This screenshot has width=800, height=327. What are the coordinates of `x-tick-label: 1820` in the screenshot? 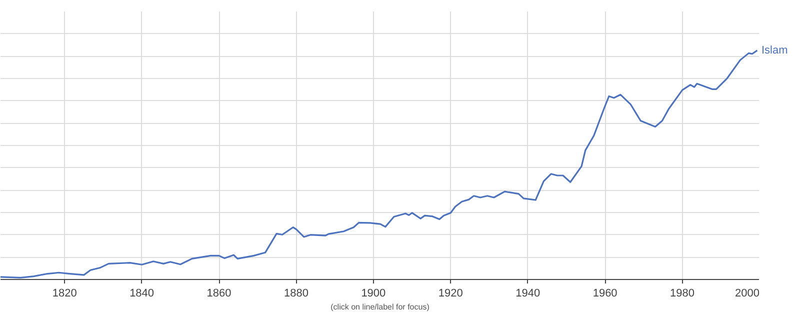 It's located at (64, 294).